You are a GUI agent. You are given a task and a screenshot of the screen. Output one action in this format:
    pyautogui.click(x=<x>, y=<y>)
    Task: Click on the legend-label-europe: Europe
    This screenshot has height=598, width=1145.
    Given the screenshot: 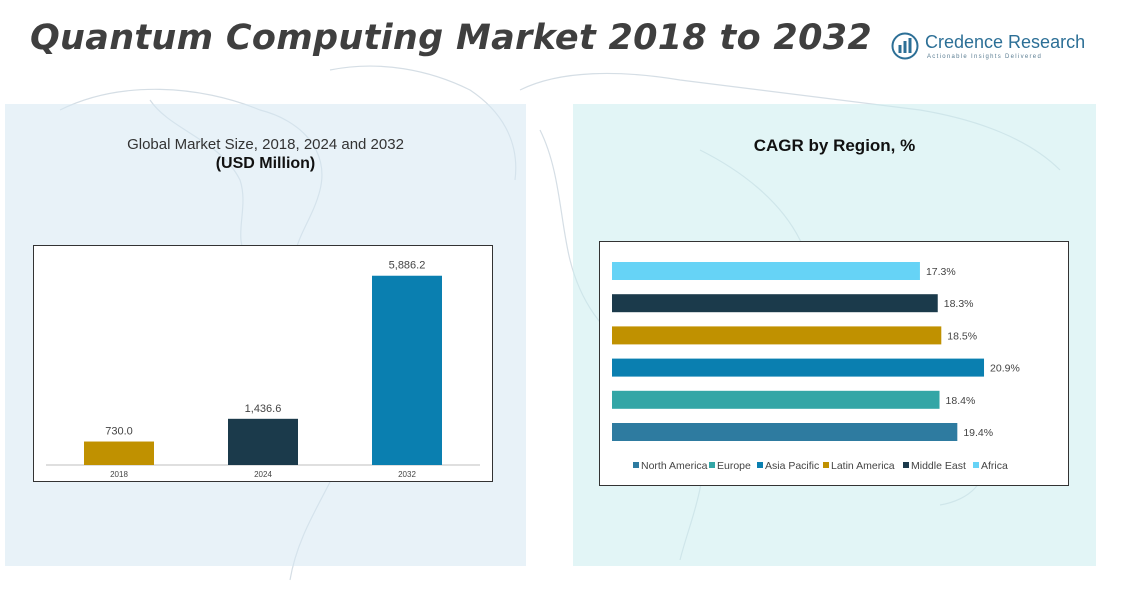 What is the action you would take?
    pyautogui.click(x=734, y=466)
    